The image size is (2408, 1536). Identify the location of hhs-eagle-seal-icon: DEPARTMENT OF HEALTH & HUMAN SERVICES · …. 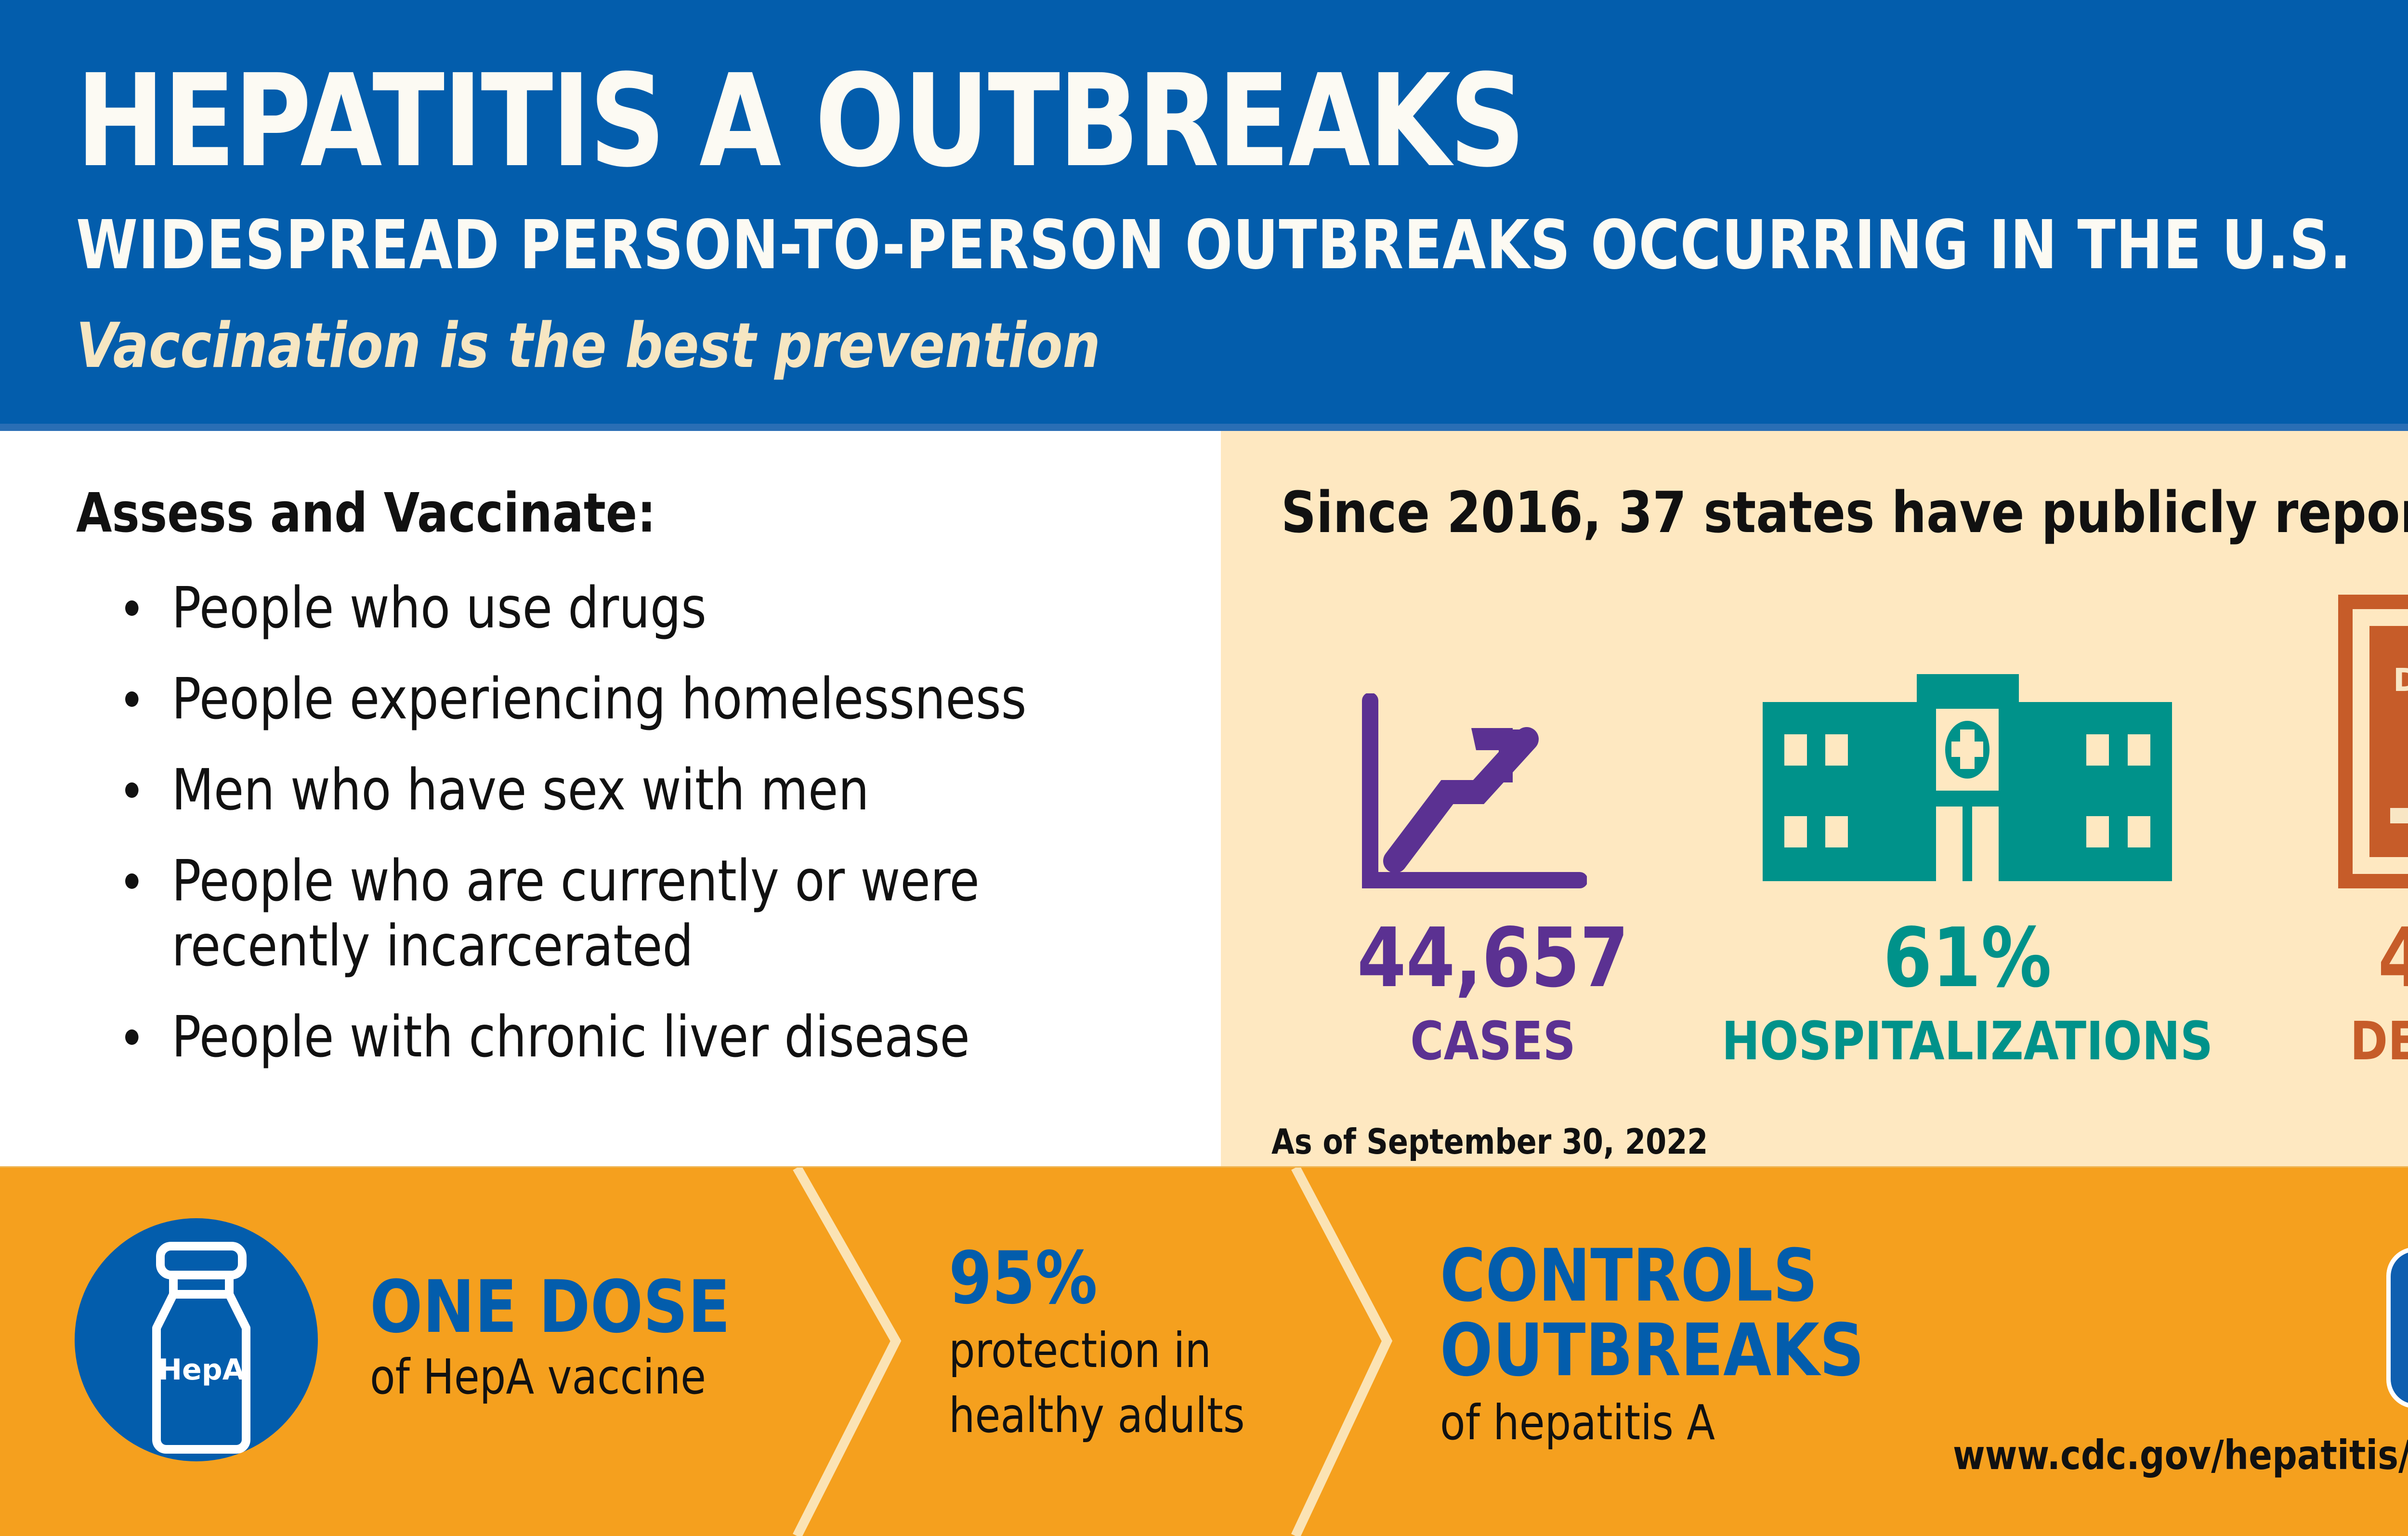
(2399, 1315).